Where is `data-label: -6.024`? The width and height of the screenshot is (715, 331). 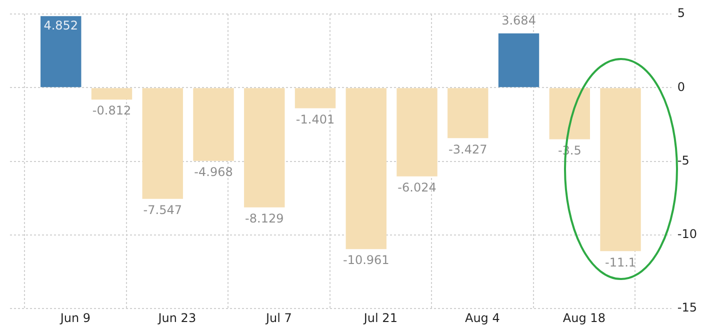
data-label: -6.024 is located at coordinates (417, 187).